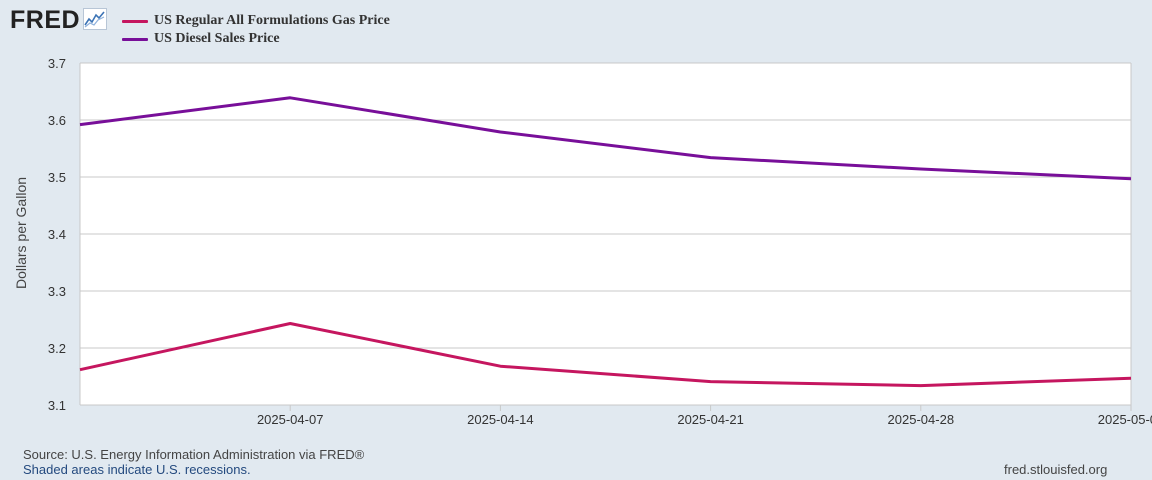 This screenshot has height=480, width=1152. Describe the element at coordinates (1125, 419) in the screenshot. I see `x-tick-label: 2025-05-05` at that location.